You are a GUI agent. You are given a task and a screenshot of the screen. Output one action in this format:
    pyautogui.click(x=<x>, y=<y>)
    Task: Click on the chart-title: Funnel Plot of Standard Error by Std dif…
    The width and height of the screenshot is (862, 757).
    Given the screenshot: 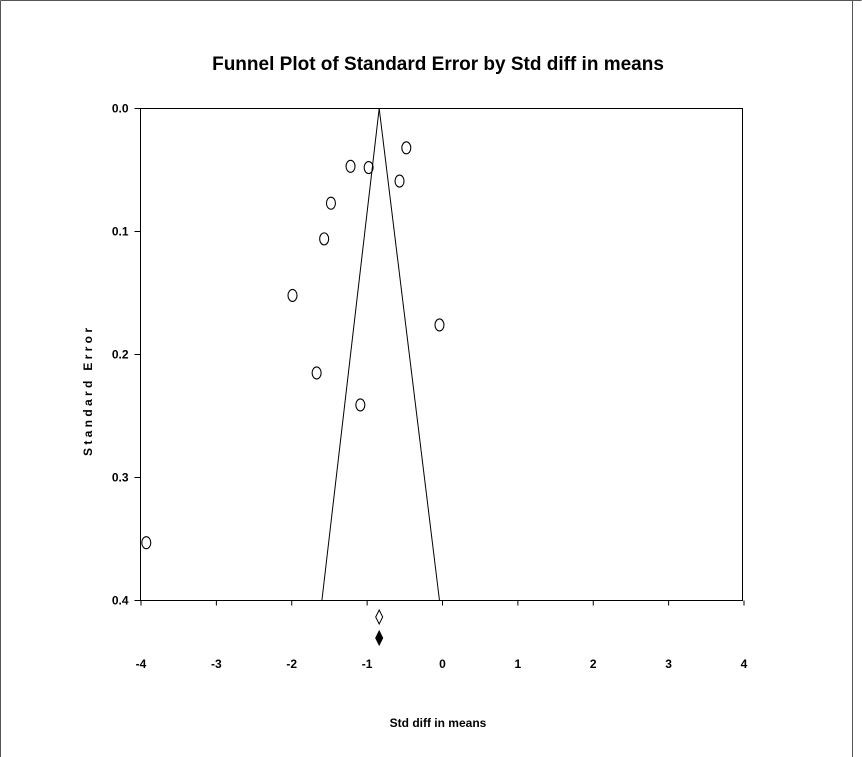 What is the action you would take?
    pyautogui.click(x=438, y=64)
    